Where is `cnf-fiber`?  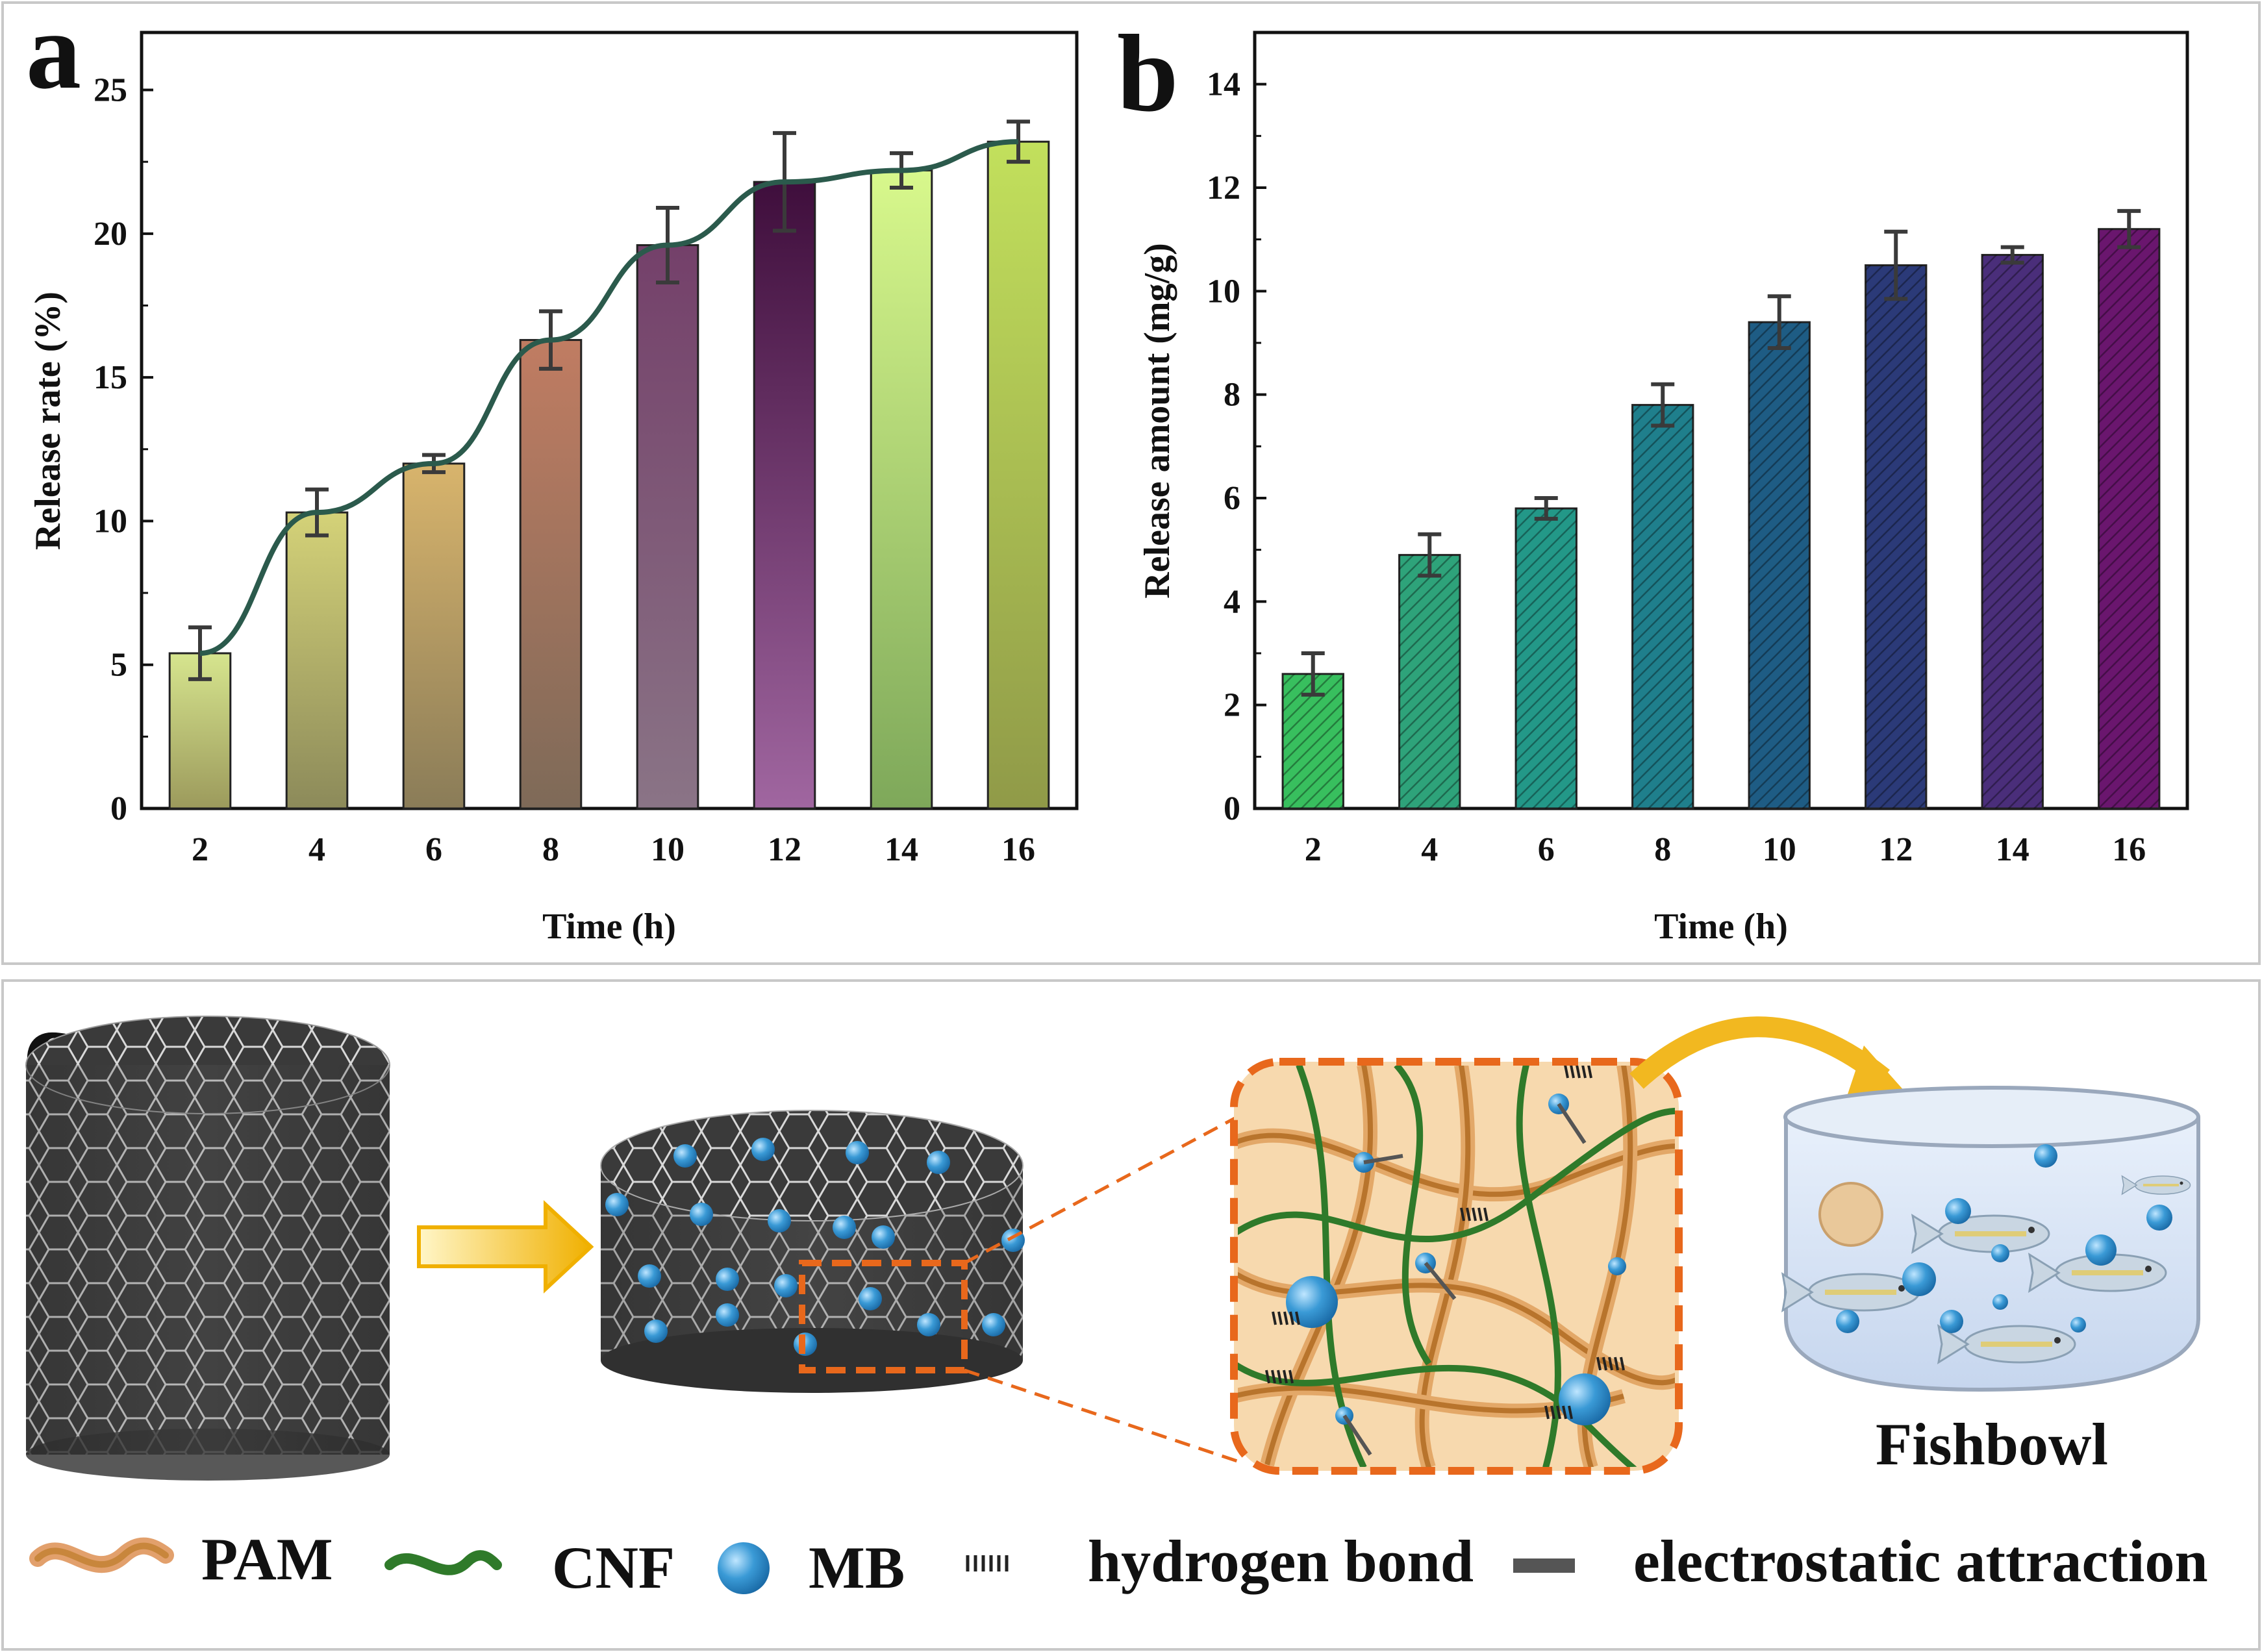
cnf-fiber is located at coordinates (1413, 1216).